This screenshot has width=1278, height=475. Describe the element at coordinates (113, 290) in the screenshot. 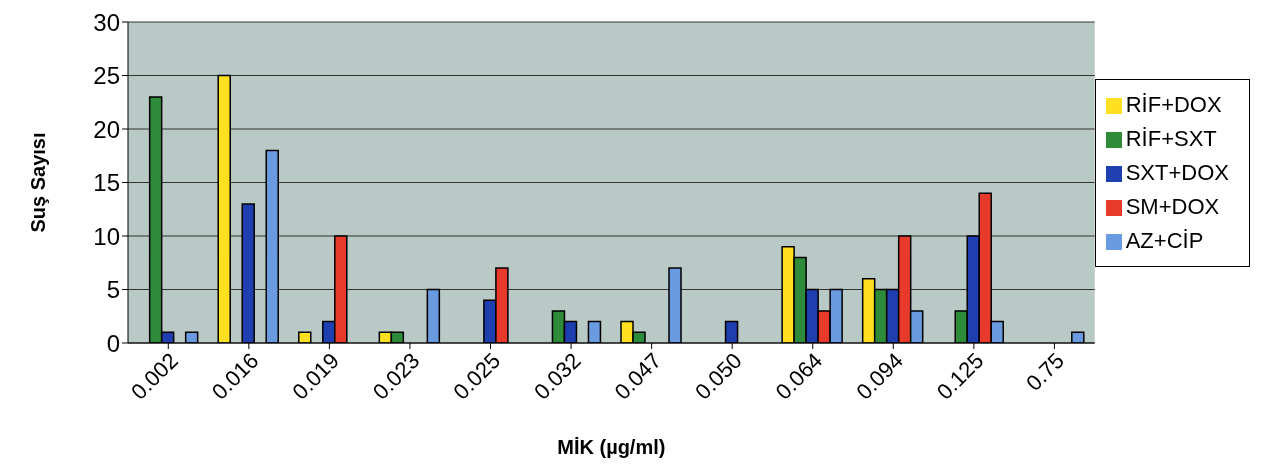

I see `y-tick-label: 5` at that location.